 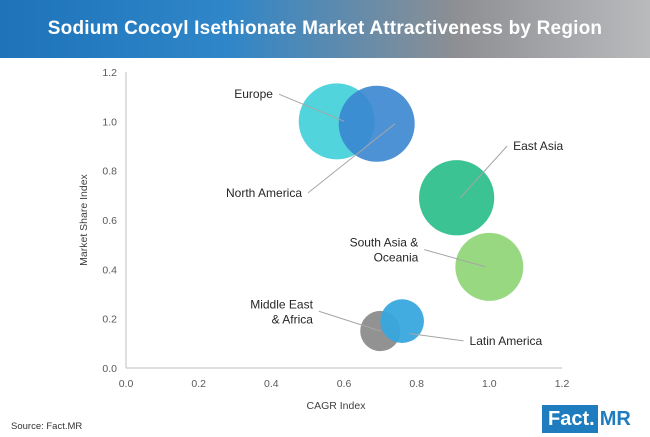 I want to click on x-tick-label: 0.0, so click(x=126, y=384).